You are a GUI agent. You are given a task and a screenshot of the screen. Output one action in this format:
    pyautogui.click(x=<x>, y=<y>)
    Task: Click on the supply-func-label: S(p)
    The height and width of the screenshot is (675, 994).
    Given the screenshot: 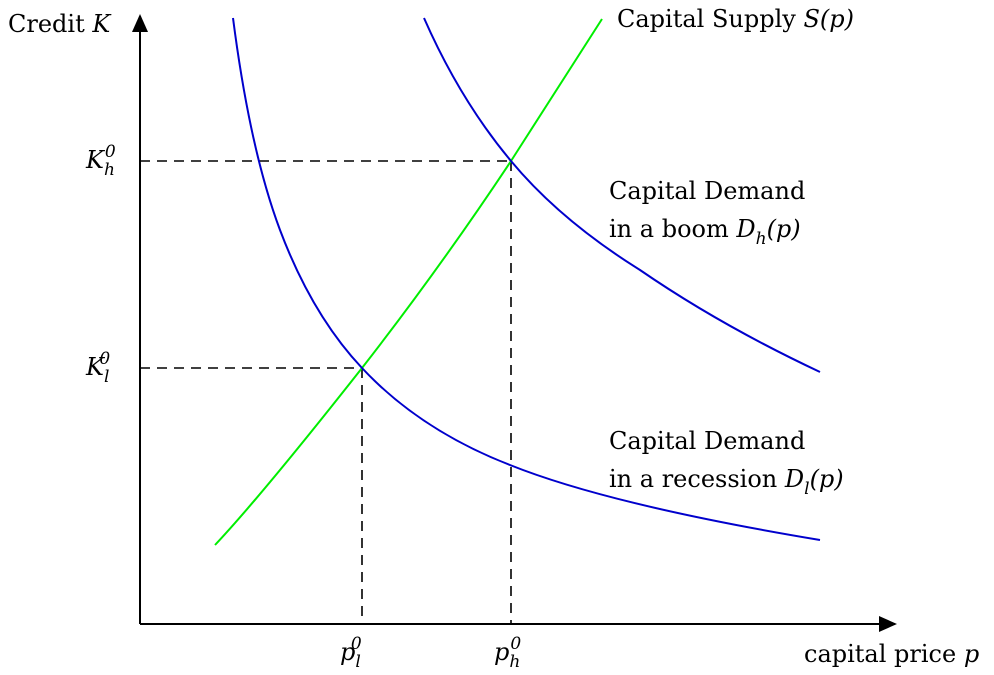 What is the action you would take?
    pyautogui.click(x=828, y=19)
    